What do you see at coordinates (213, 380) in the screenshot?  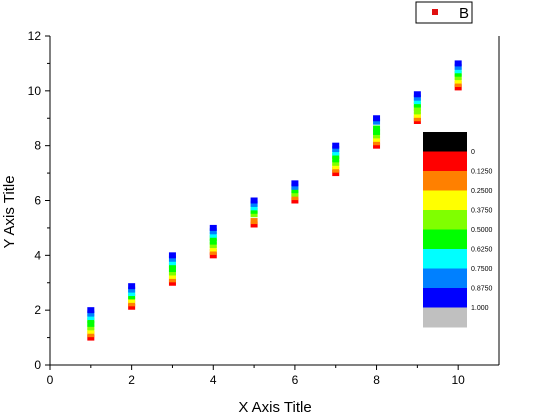 I see `x-tick-label: 4` at bounding box center [213, 380].